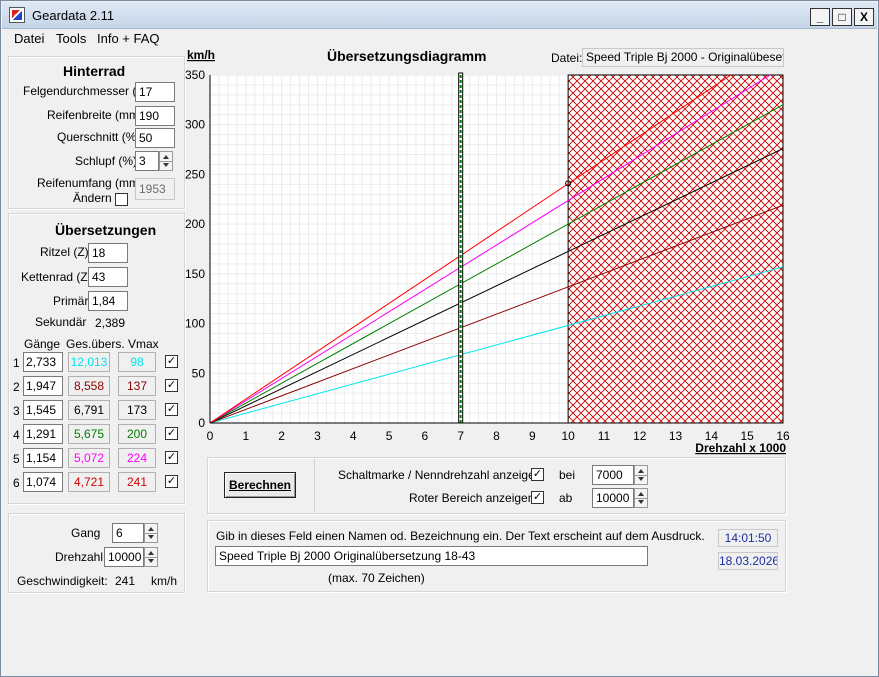  What do you see at coordinates (62, 581) in the screenshot?
I see `geschw-label: Geschwindigkeit:` at bounding box center [62, 581].